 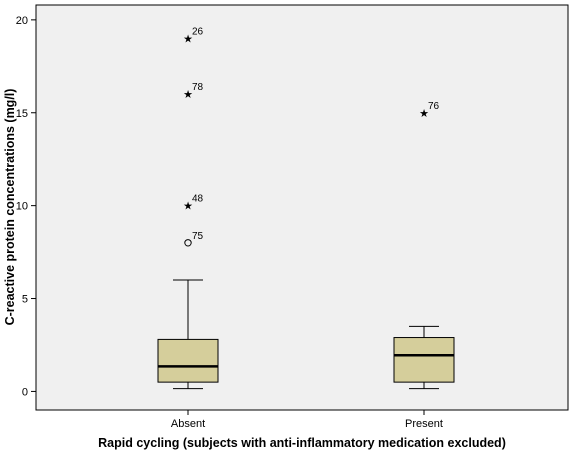 I want to click on outlier-label: 48, so click(x=198, y=199).